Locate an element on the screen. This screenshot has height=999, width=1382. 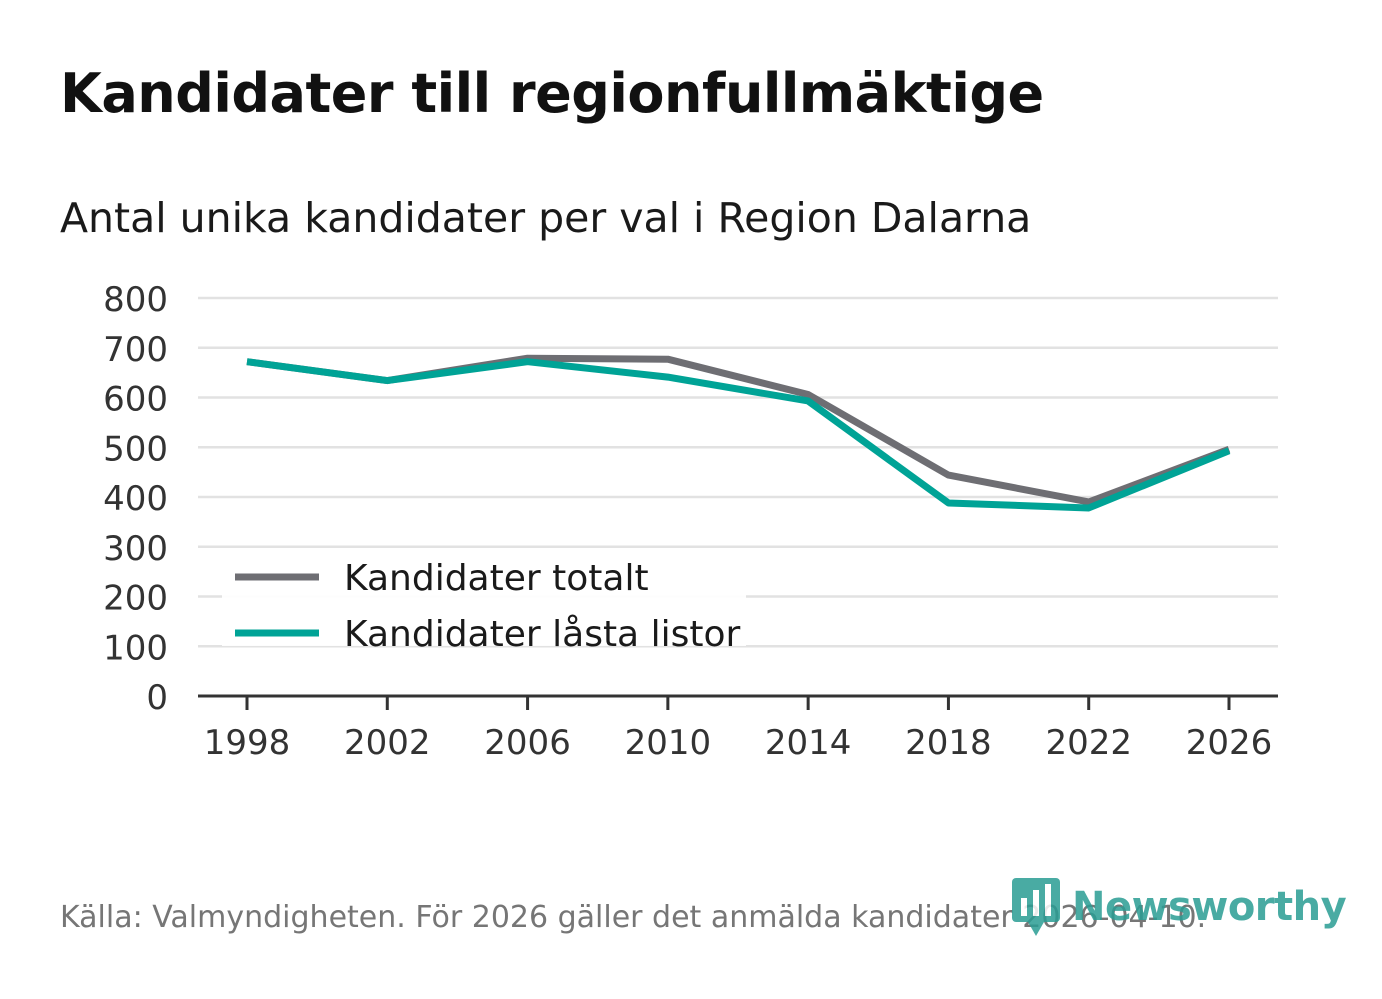
x-axis-ticks: 1998 2002 2006 2010 2014 2018 2022 2026 is located at coordinates (738, 728).